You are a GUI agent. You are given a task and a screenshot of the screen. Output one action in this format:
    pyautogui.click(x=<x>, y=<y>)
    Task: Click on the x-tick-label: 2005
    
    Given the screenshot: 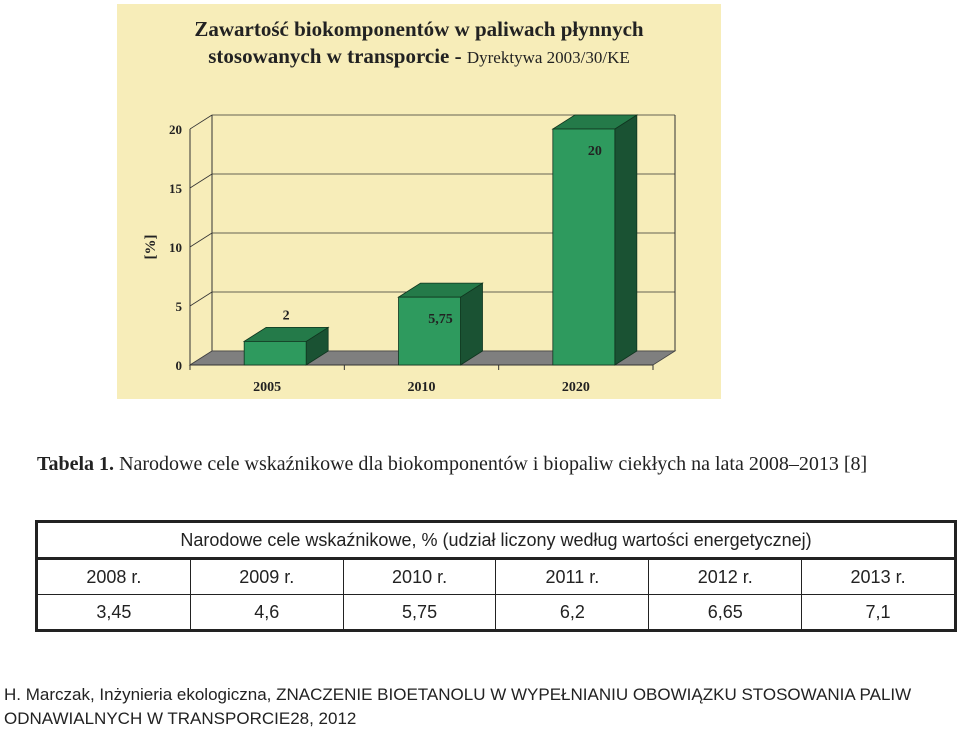 What is the action you would take?
    pyautogui.click(x=267, y=387)
    